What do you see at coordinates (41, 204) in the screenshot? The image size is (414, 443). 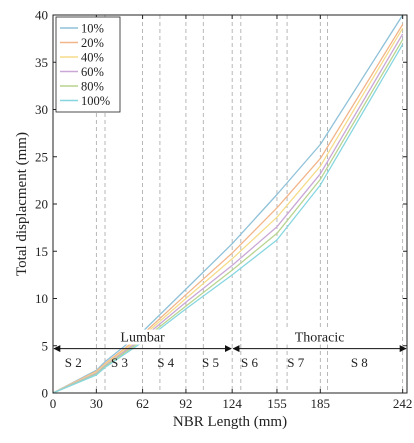 I see `y-tick-label: 20` at bounding box center [41, 204].